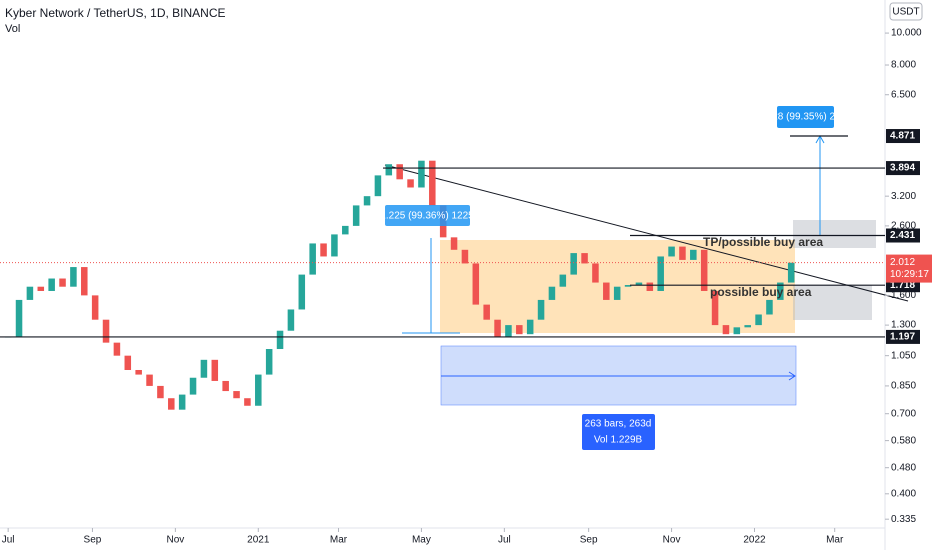 This screenshot has height=550, width=932. What do you see at coordinates (12, 29) in the screenshot?
I see `indicator-name: Vol` at bounding box center [12, 29].